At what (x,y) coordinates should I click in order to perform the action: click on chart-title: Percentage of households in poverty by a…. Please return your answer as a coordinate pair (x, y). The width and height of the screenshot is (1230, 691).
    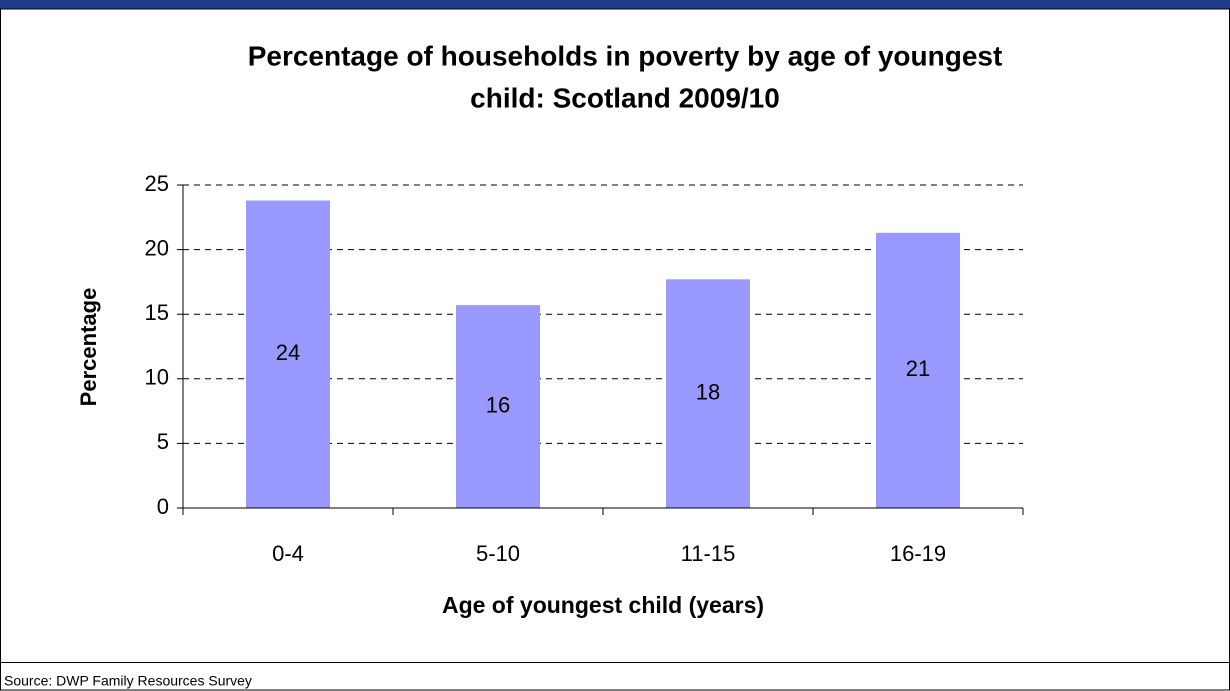
    Looking at the image, I should click on (625, 55).